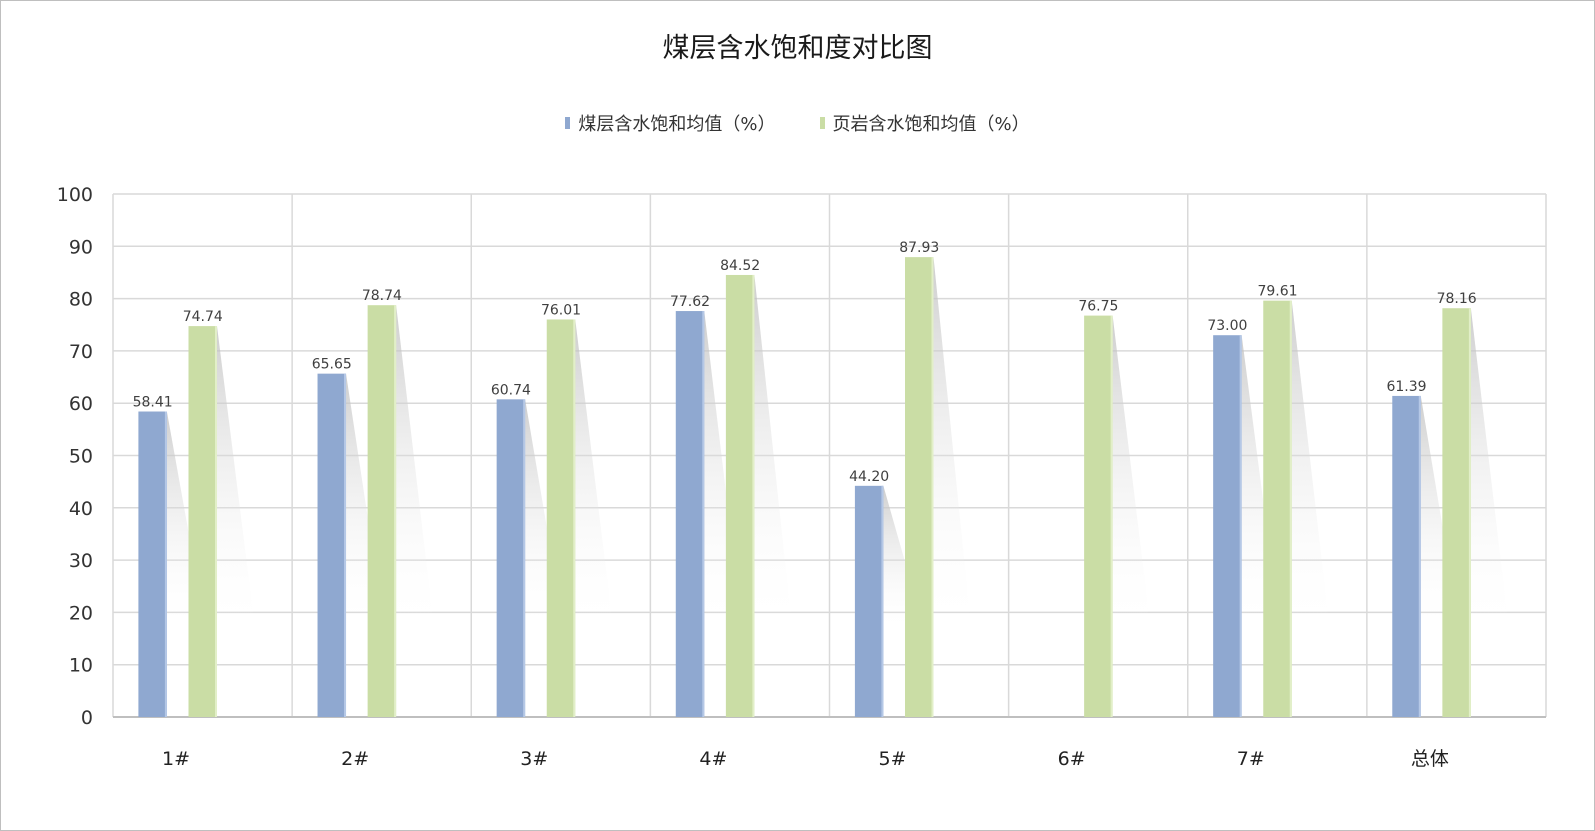 This screenshot has width=1595, height=831. What do you see at coordinates (81, 509) in the screenshot?
I see `y-tick-label: 40` at bounding box center [81, 509].